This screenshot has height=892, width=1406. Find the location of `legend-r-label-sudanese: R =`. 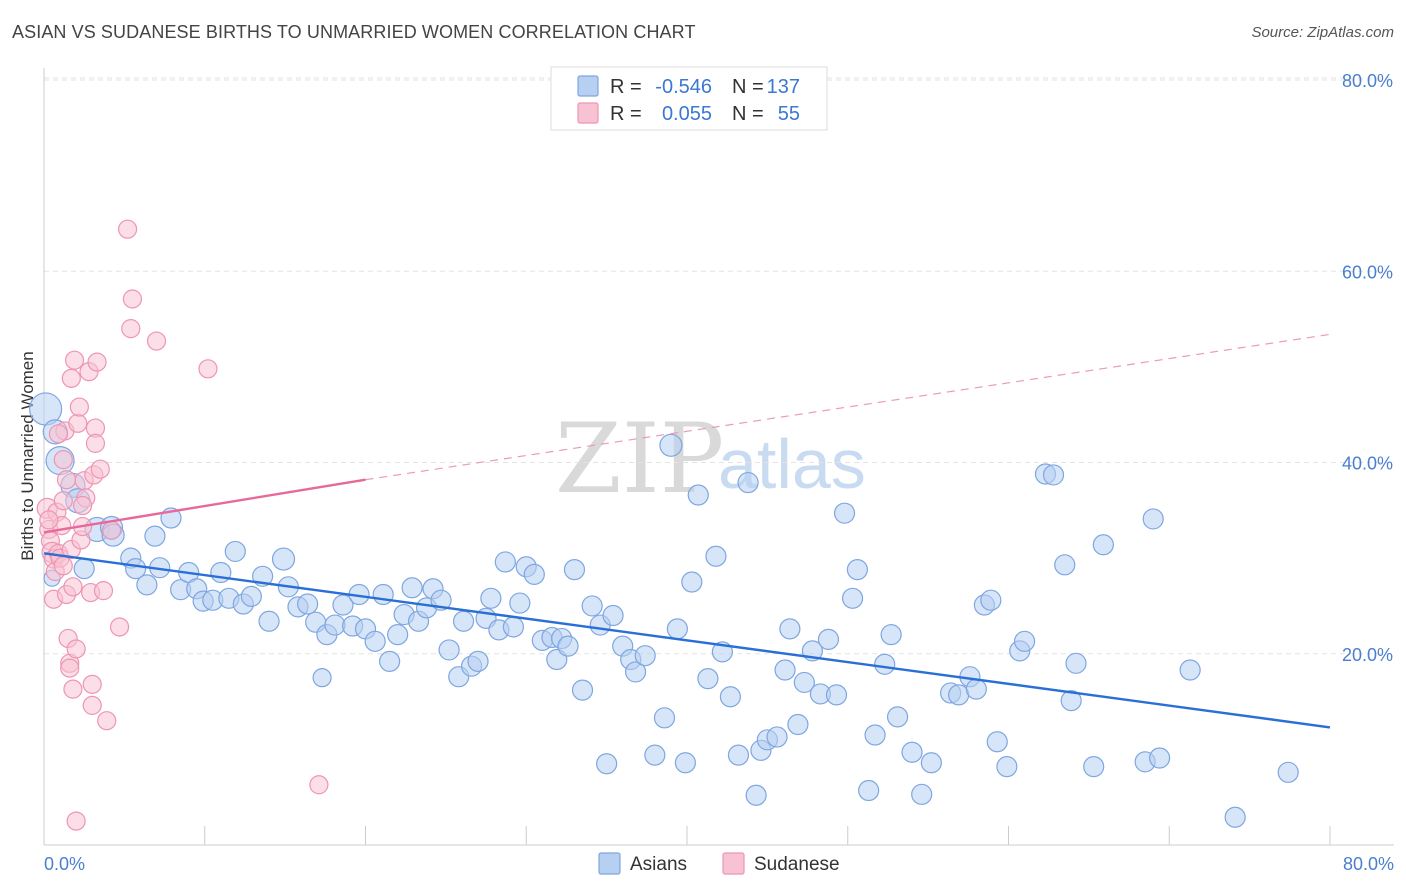

legend-r-label-sudanese: R = is located at coordinates (626, 114).